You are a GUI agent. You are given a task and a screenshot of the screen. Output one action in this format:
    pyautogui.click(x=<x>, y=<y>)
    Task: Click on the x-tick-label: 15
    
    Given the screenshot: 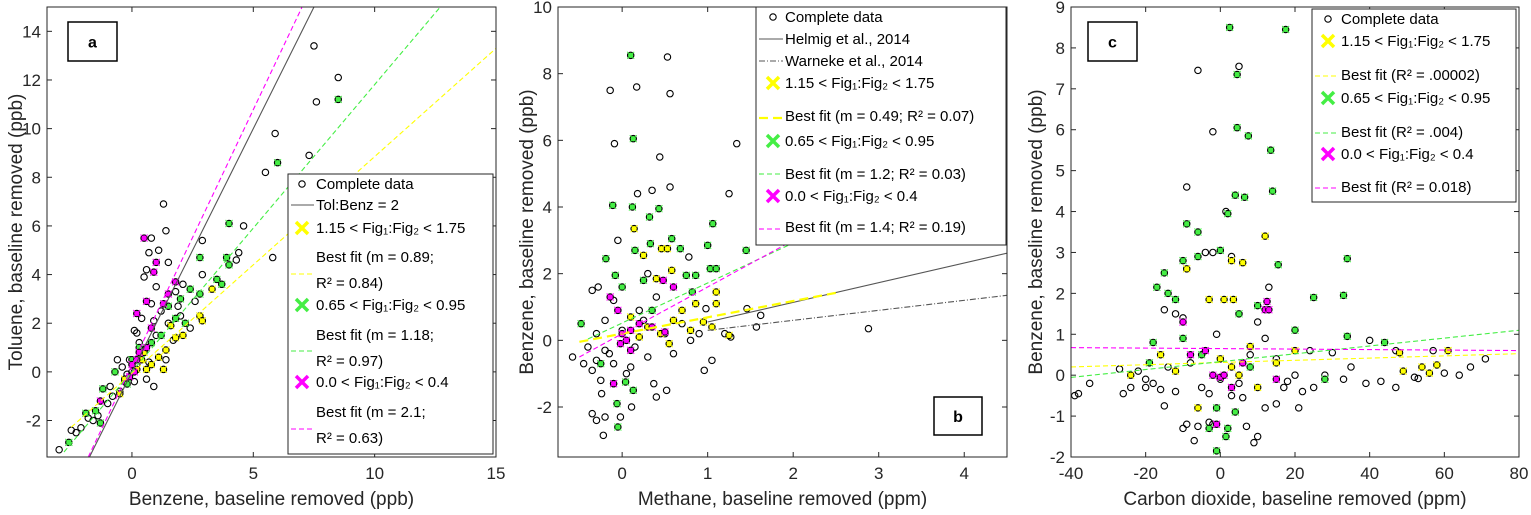 What is the action you would take?
    pyautogui.click(x=496, y=473)
    